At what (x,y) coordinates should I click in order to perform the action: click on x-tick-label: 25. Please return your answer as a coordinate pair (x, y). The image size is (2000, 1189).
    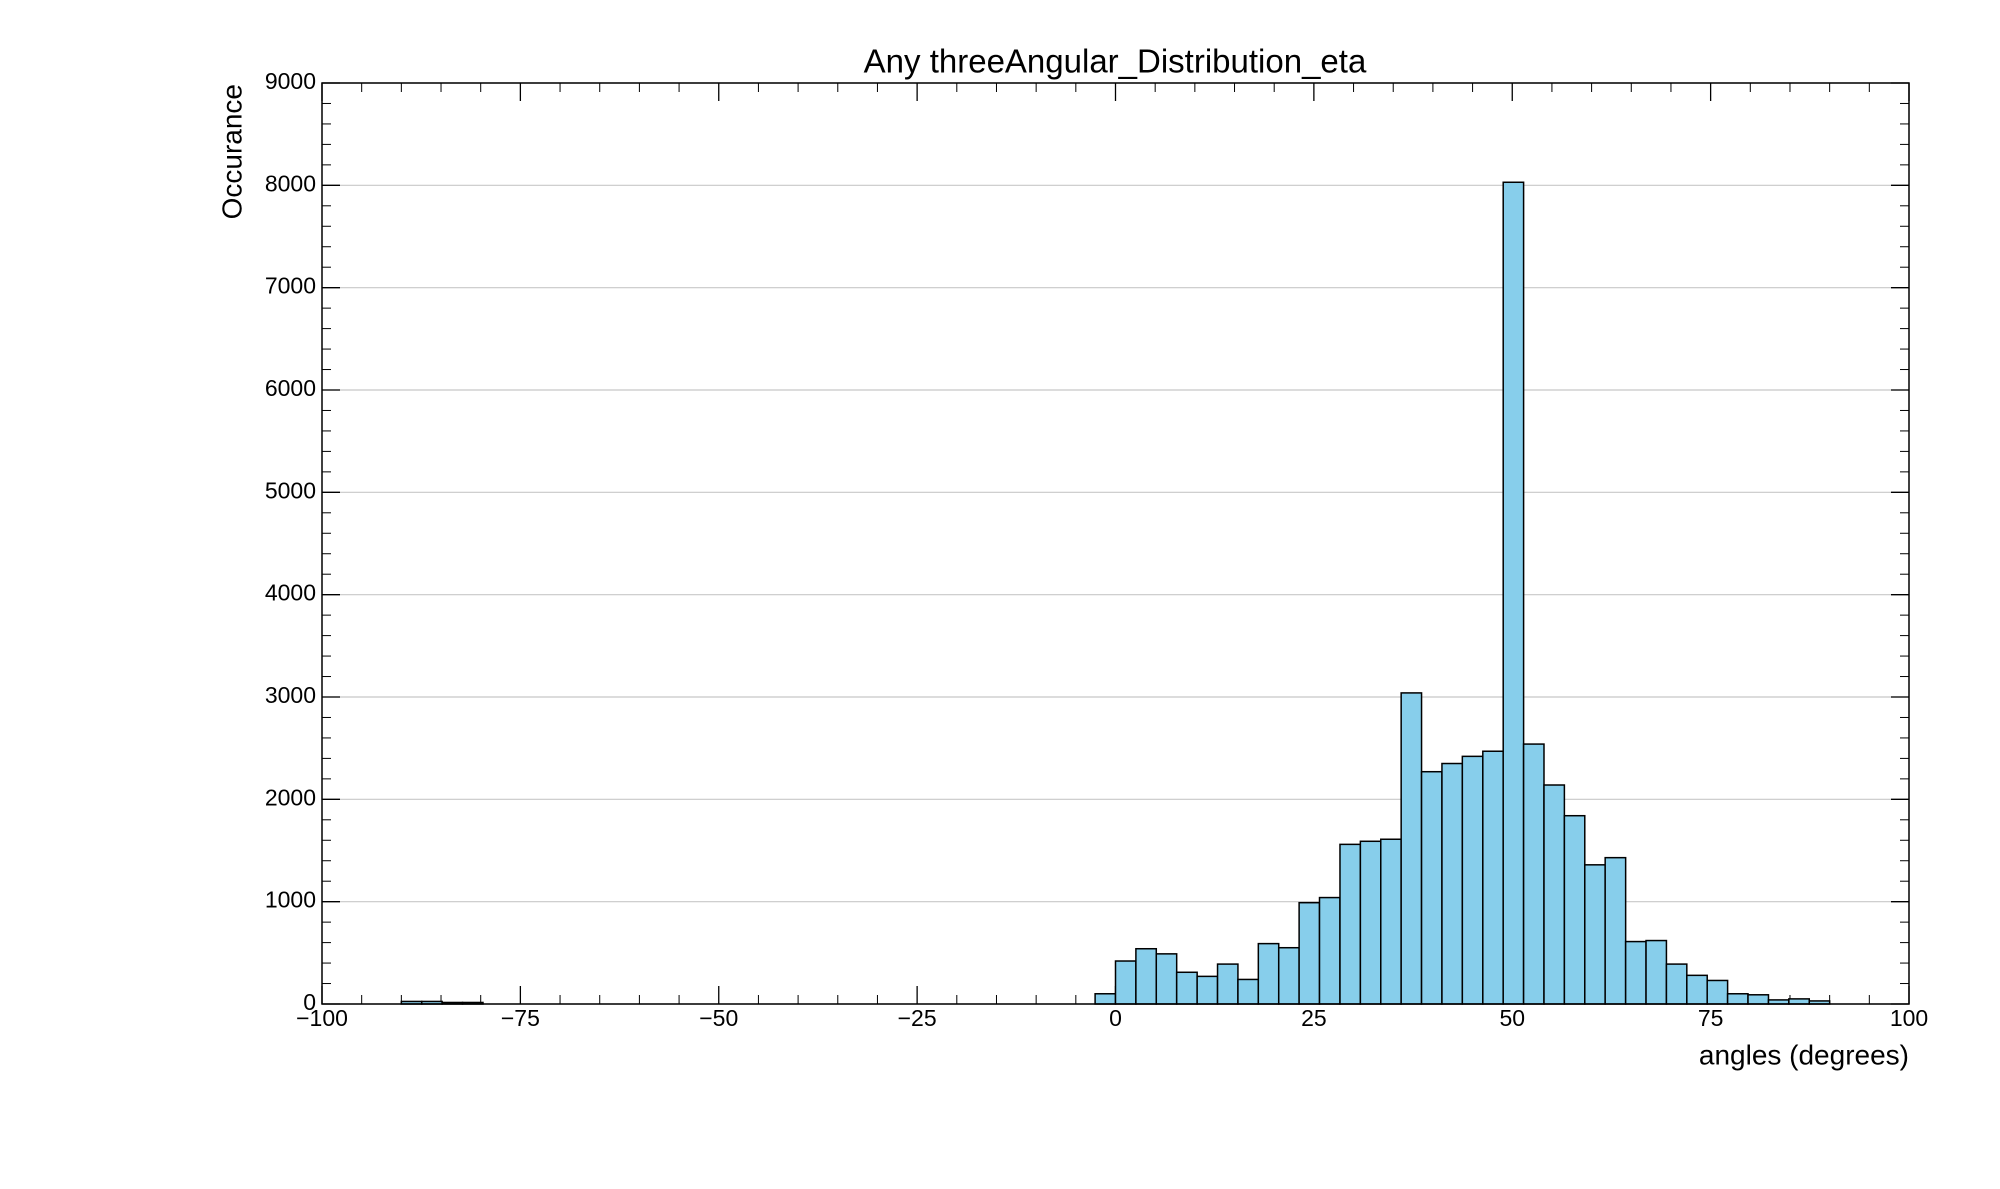
    Looking at the image, I should click on (1314, 1018).